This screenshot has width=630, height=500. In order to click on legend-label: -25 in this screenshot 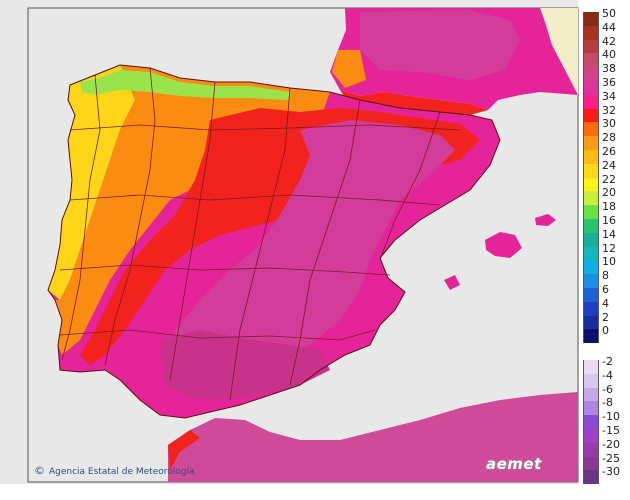, I will do `click(611, 458)`.